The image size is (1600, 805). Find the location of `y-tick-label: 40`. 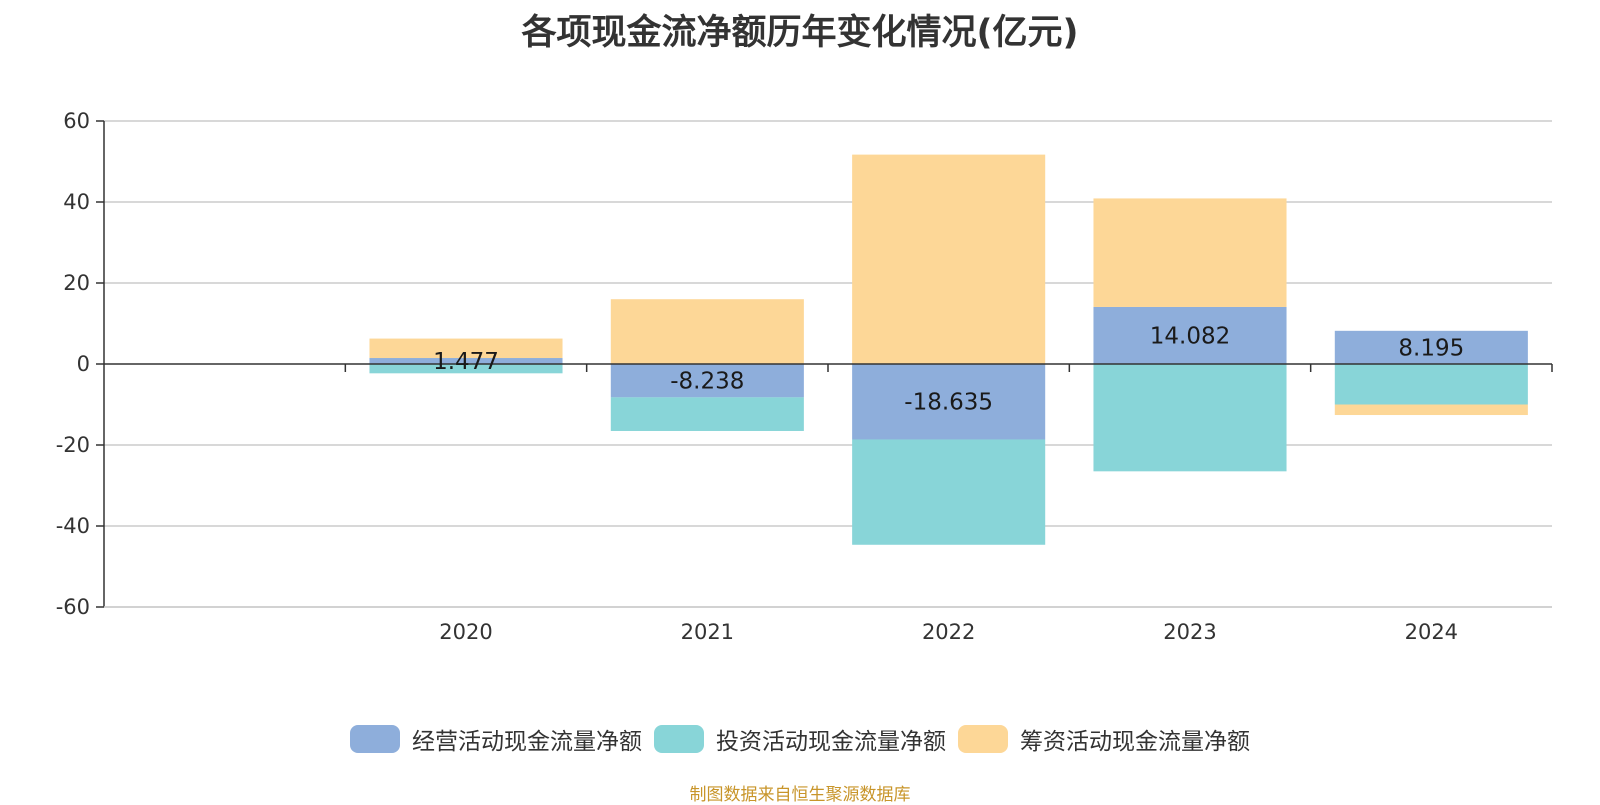

y-tick-label: 40 is located at coordinates (76, 202).